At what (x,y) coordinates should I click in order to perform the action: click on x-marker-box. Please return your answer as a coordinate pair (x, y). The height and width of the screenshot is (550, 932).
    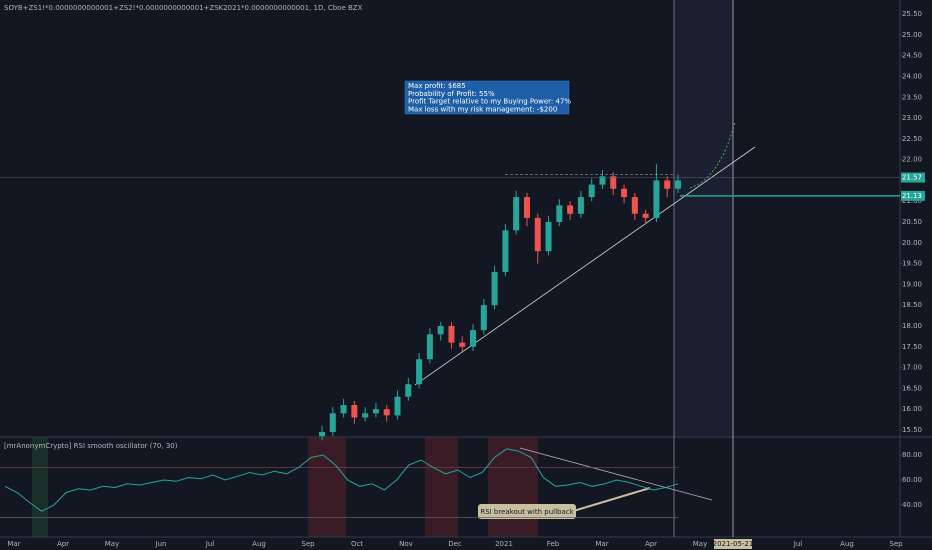
    Looking at the image, I should click on (733, 544).